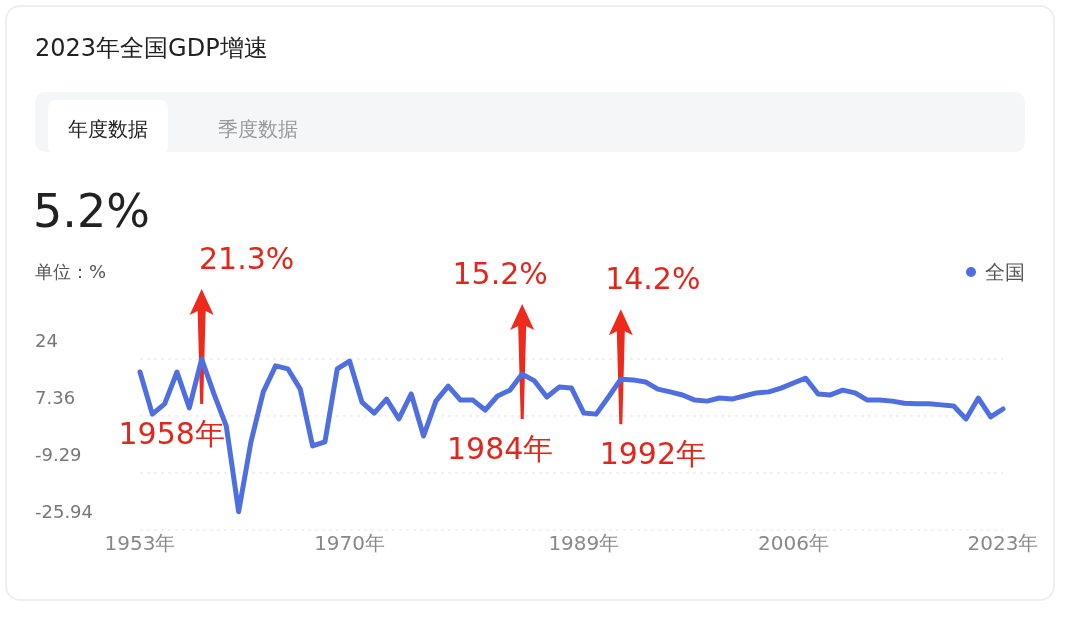 This screenshot has height=624, width=1080. What do you see at coordinates (140, 543) in the screenshot?
I see `x-tick-label: 1953年` at bounding box center [140, 543].